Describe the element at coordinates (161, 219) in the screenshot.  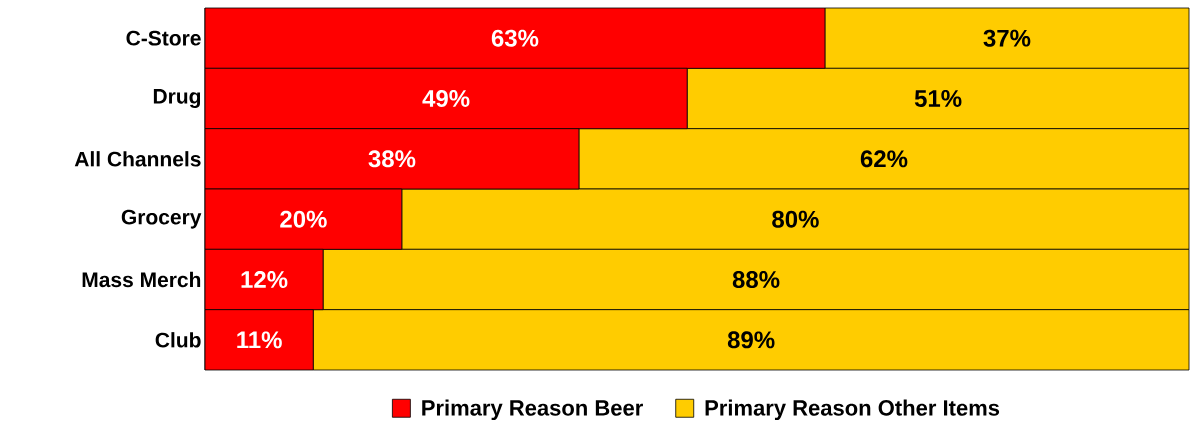
I see `y-tick-label: Grocery` at that location.